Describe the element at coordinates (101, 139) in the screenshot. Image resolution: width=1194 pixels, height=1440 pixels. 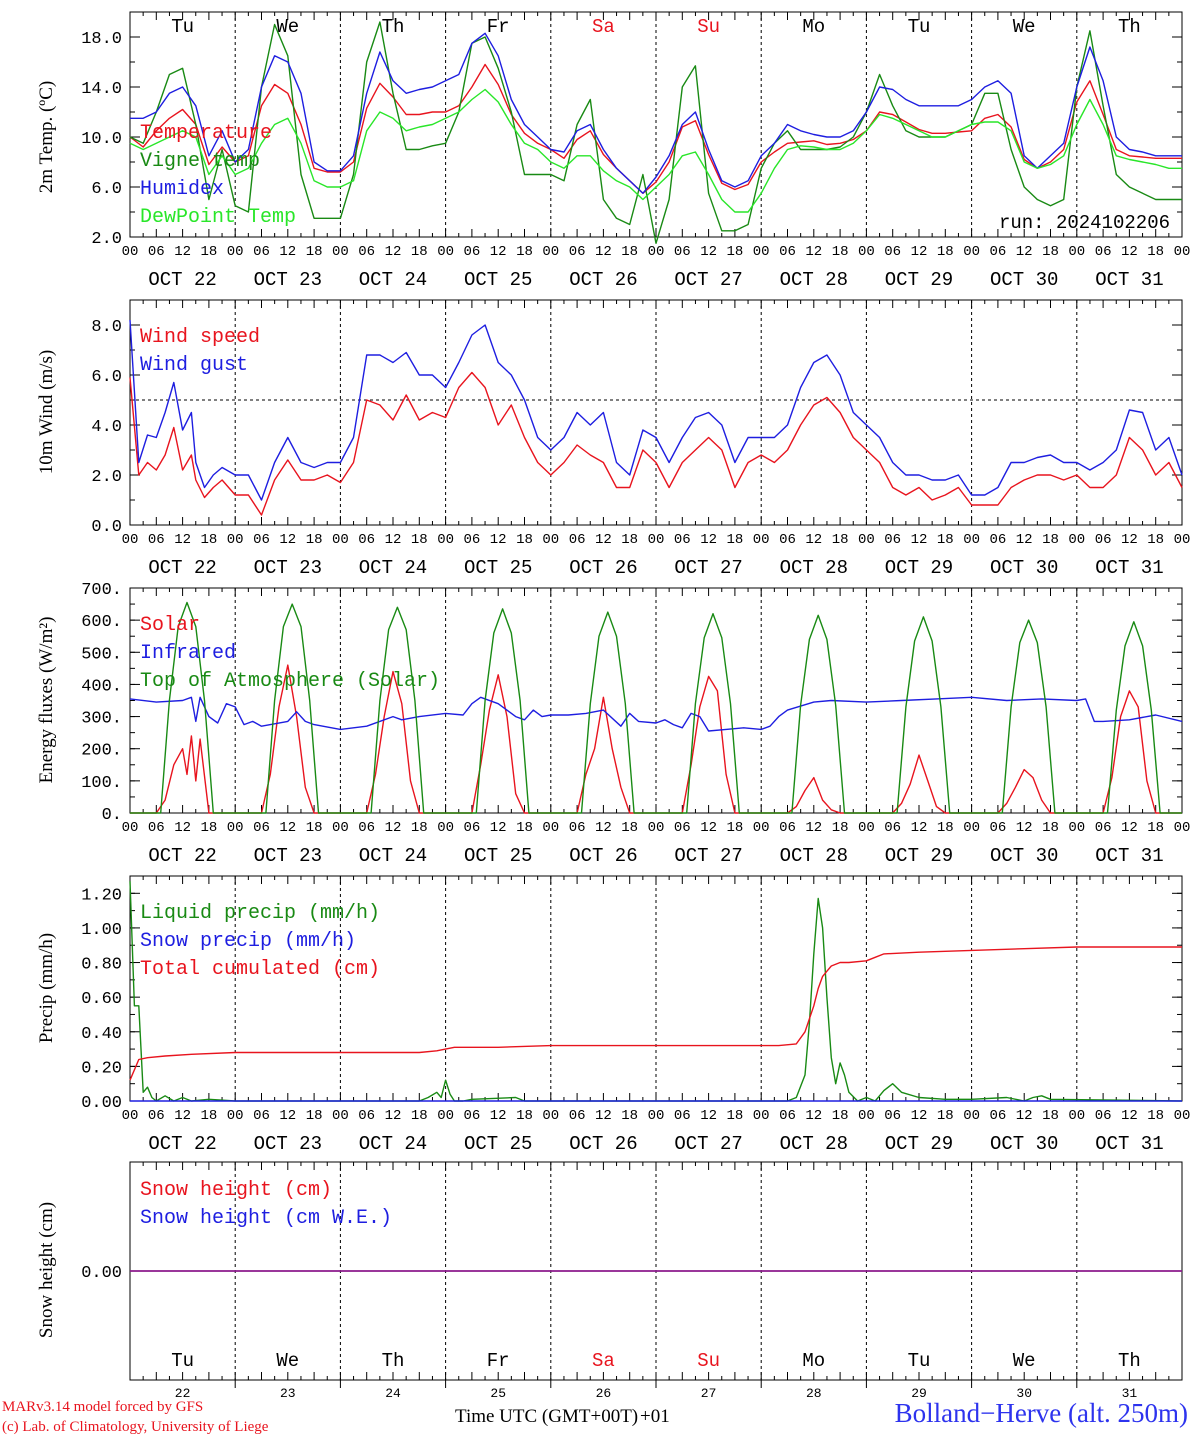
I see `y-tick-label: 10.0` at that location.